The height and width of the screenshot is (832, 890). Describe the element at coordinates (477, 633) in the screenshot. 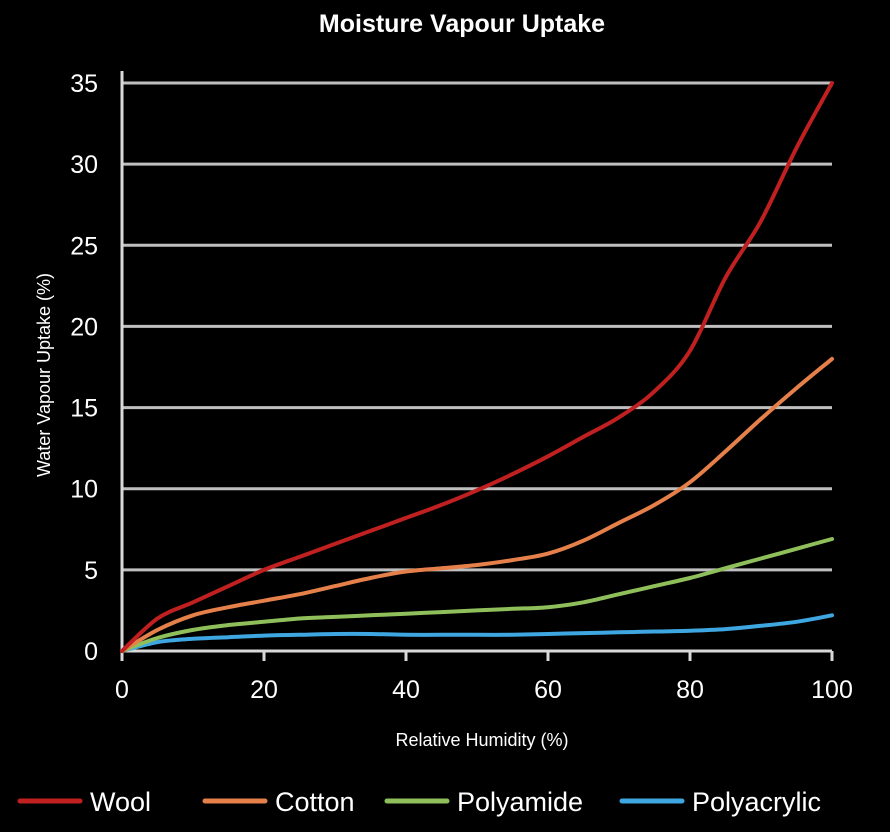

I see `series-line-polyacrylic` at that location.